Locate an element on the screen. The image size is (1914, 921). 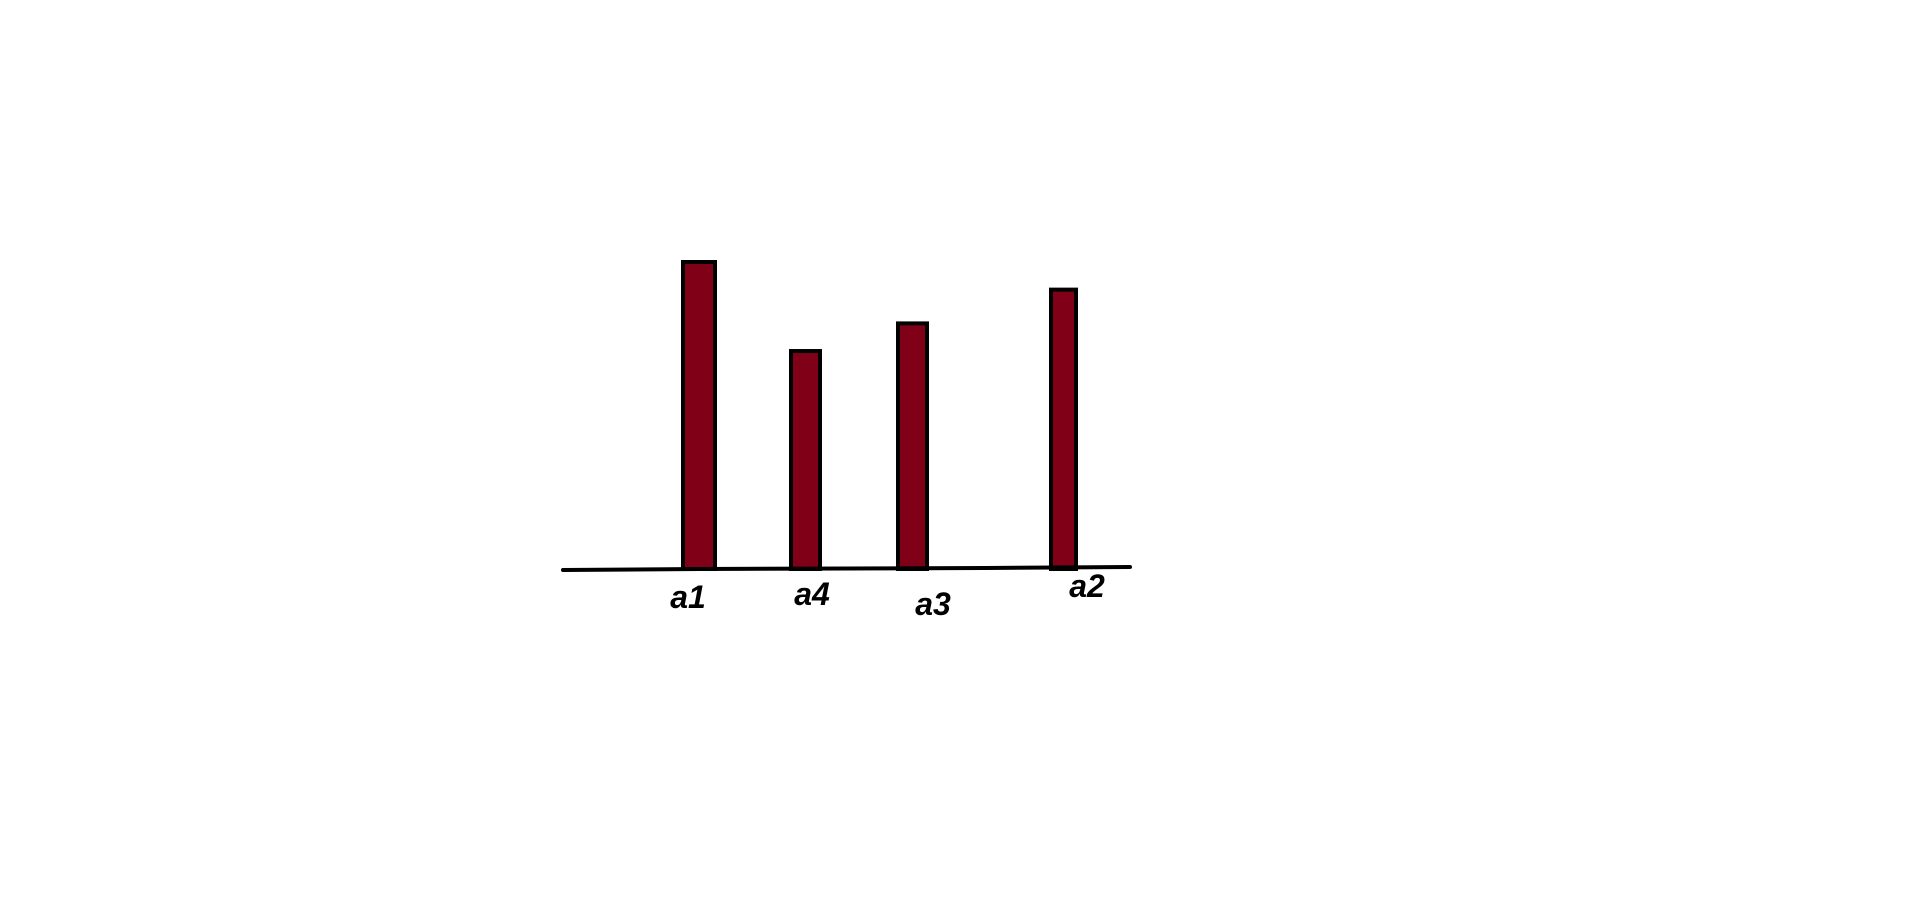
category-label-a1: a1 is located at coordinates (688, 597).